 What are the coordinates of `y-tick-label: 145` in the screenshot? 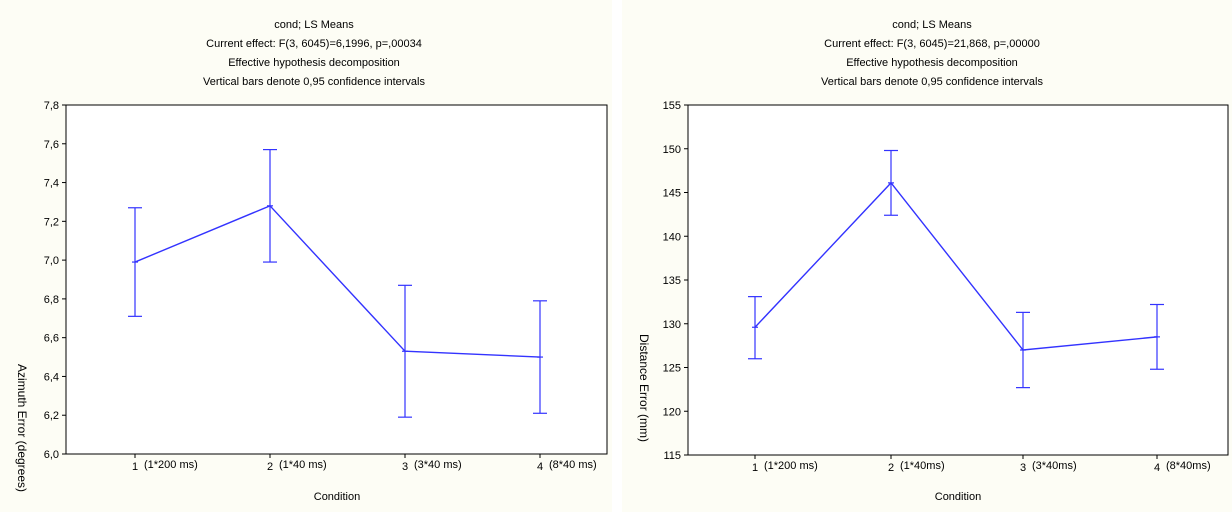 It's located at (672, 194).